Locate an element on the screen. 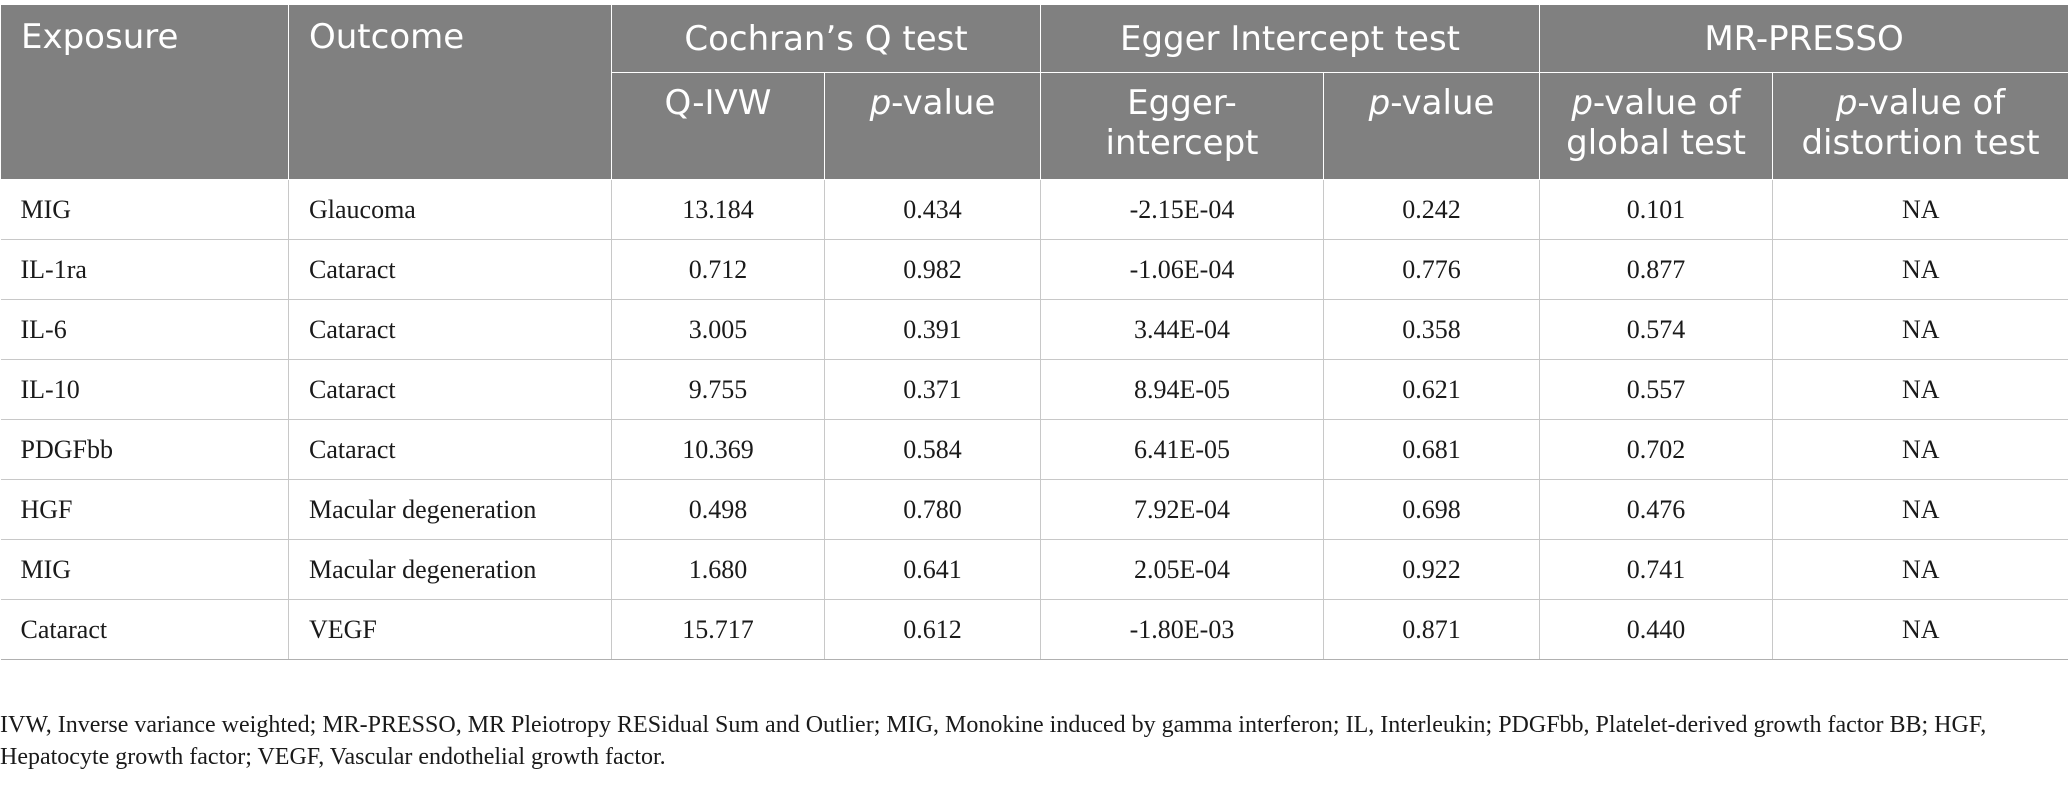 The image size is (2068, 788). cell-egger-intercept: 7.92E-04 is located at coordinates (1182, 509).